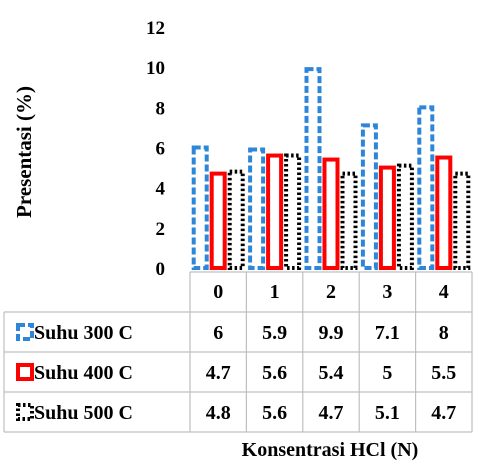 The height and width of the screenshot is (464, 478). I want to click on y-tick-label: 6, so click(161, 149).